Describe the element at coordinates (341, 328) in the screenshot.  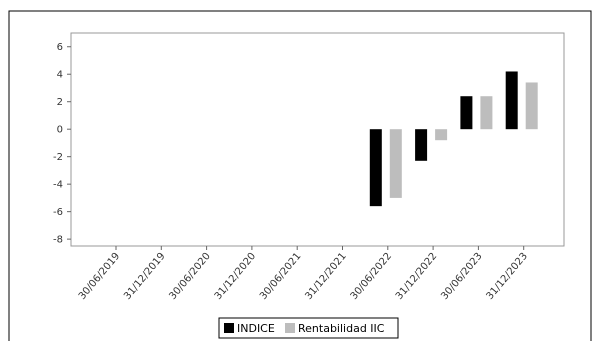
I see `legend-label-rentabilidad: Rentabilidad IIC` at that location.